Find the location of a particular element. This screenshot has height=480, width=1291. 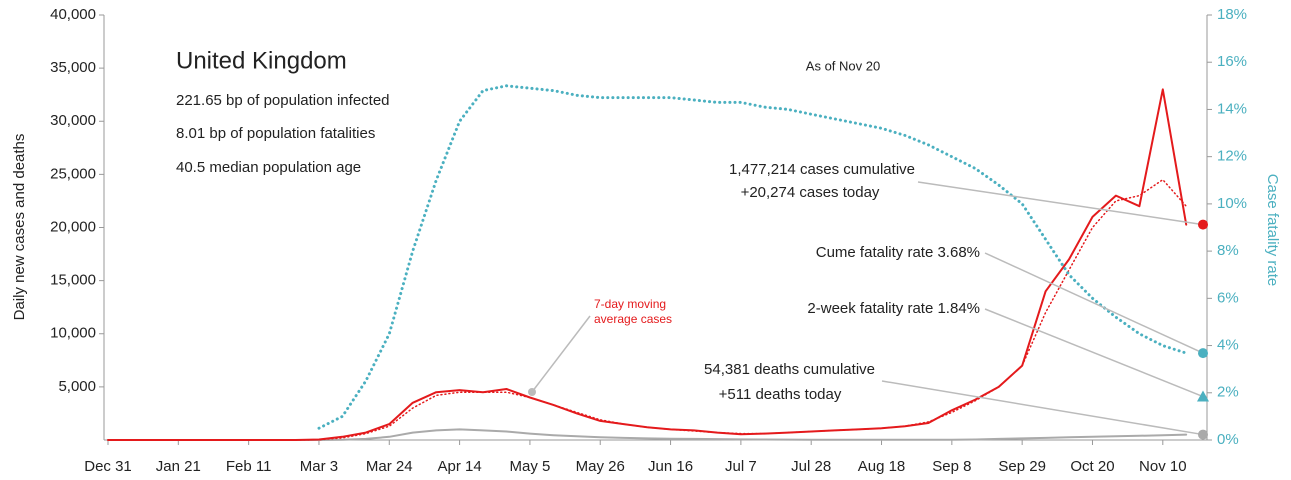

y2-tick-label: 12% is located at coordinates (1232, 156).